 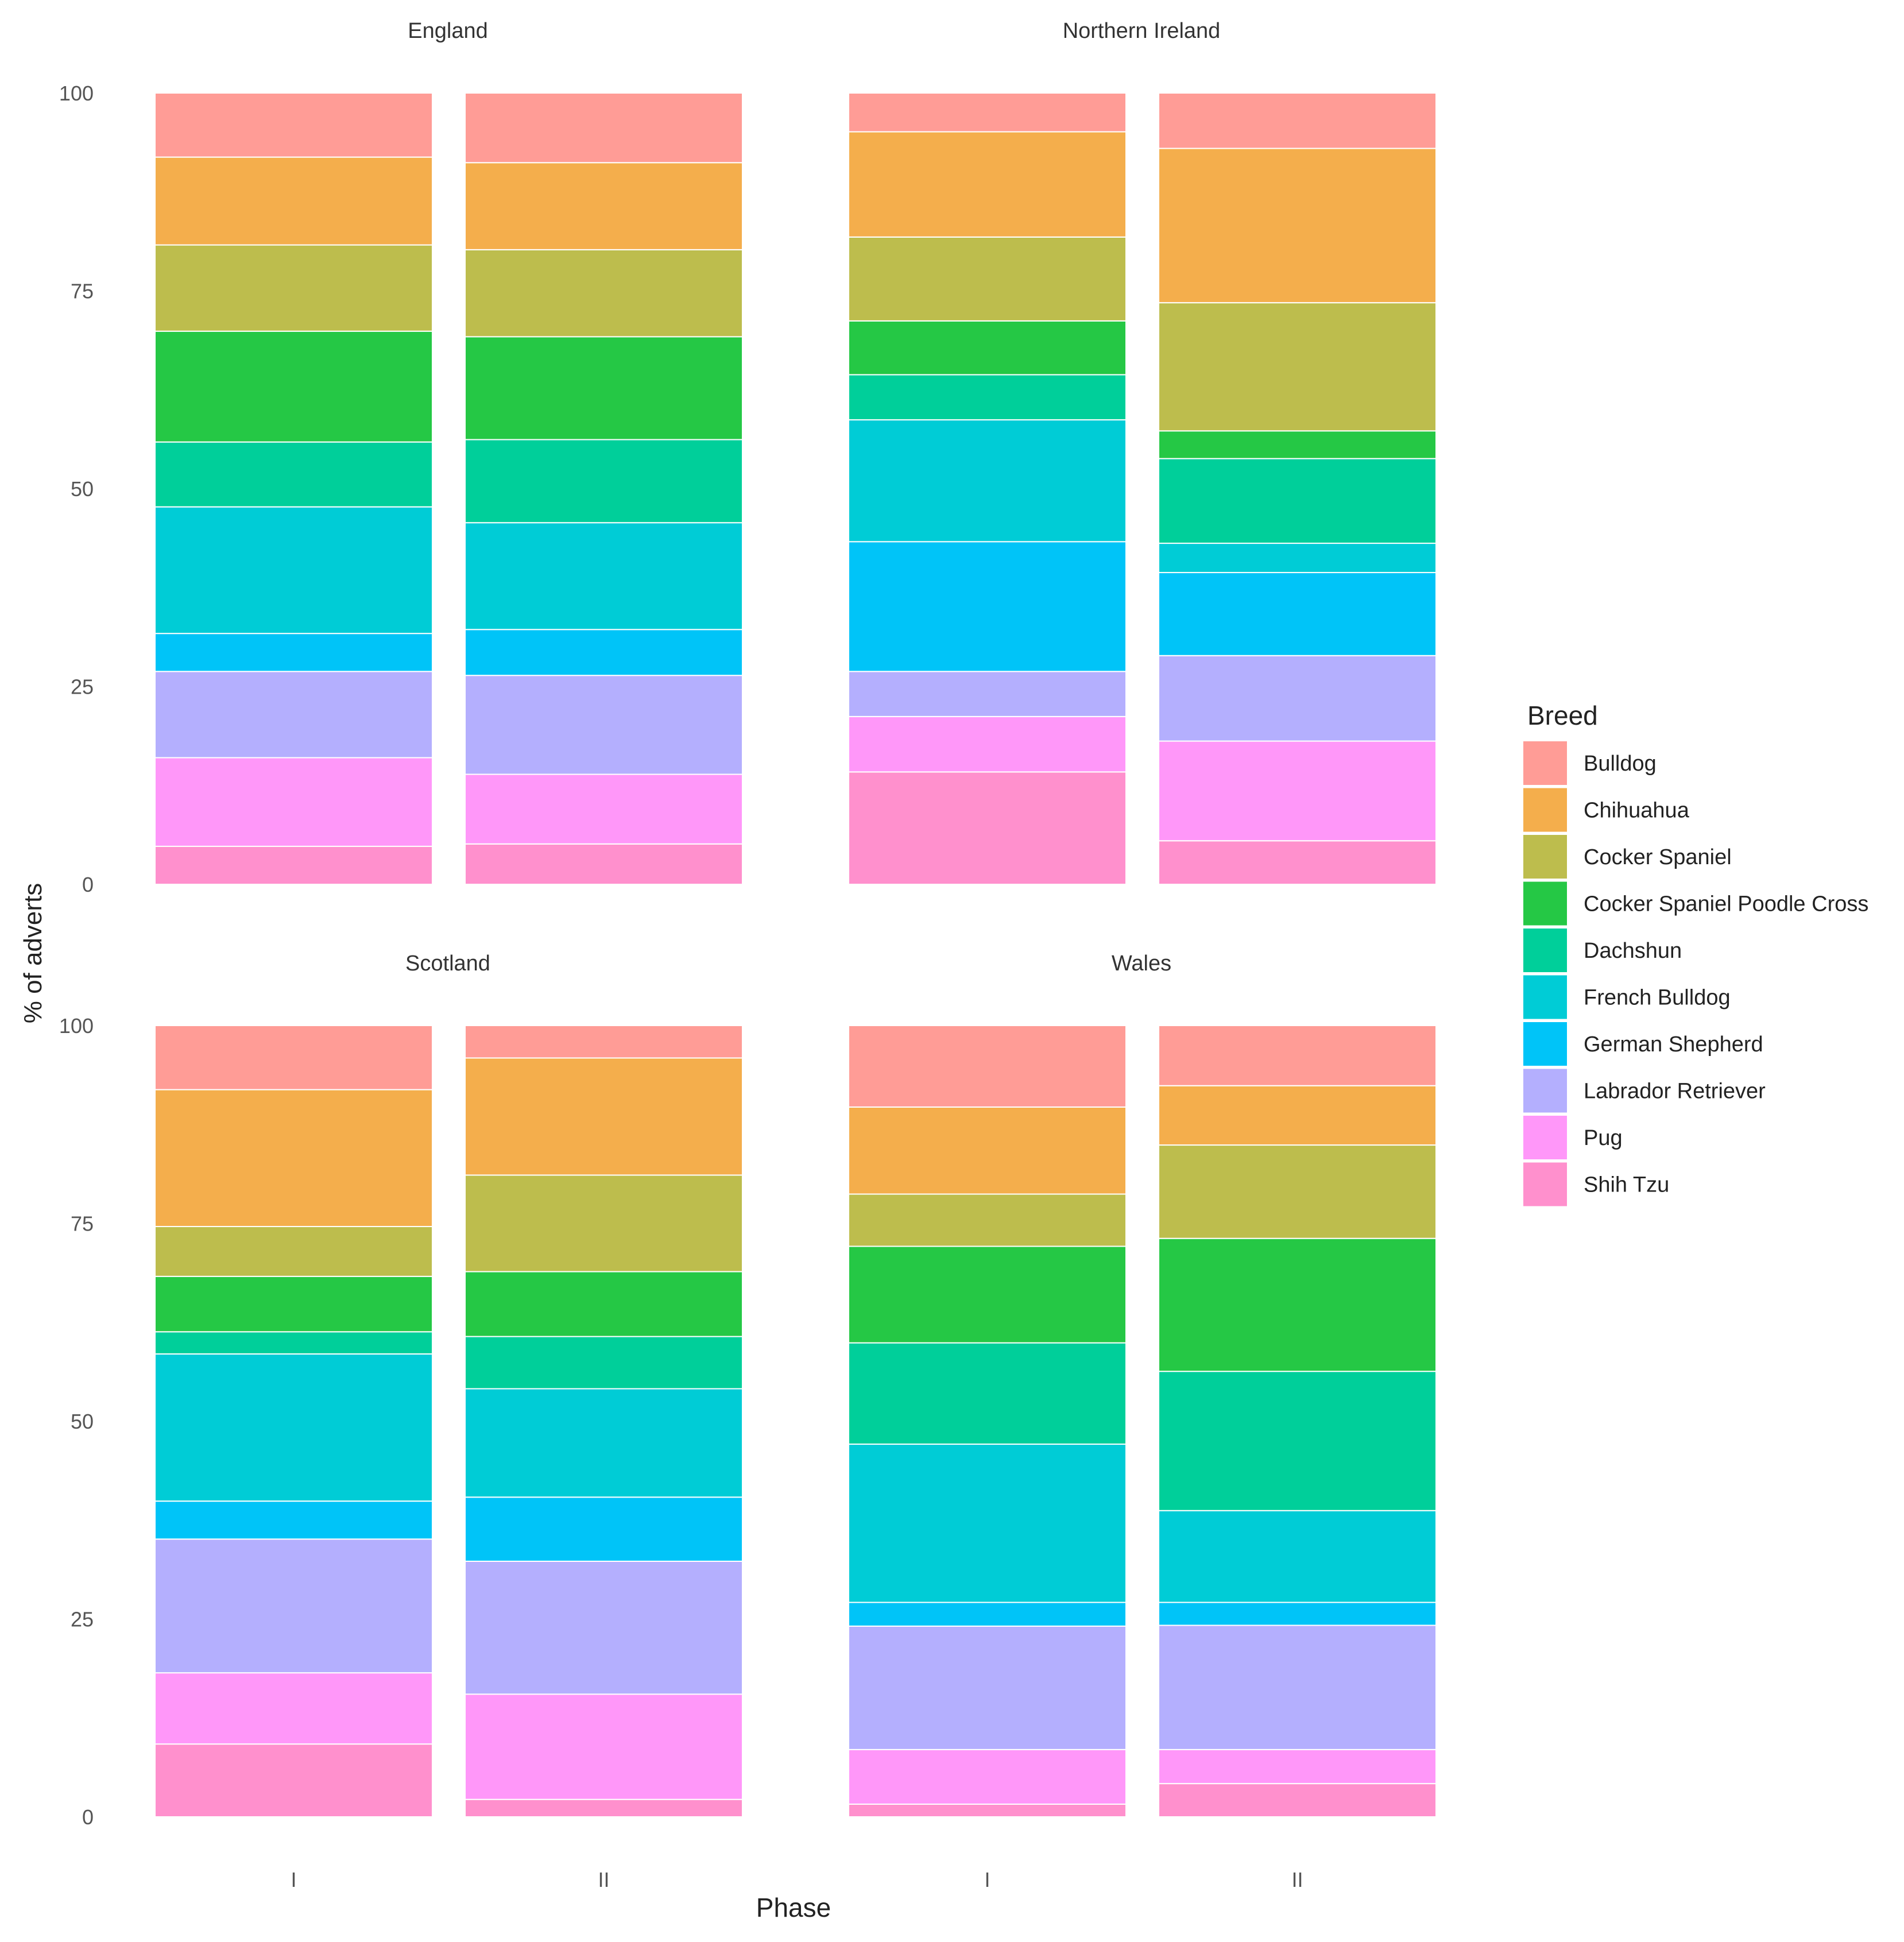 What do you see at coordinates (1563, 715) in the screenshot?
I see `legend-title: Breed` at bounding box center [1563, 715].